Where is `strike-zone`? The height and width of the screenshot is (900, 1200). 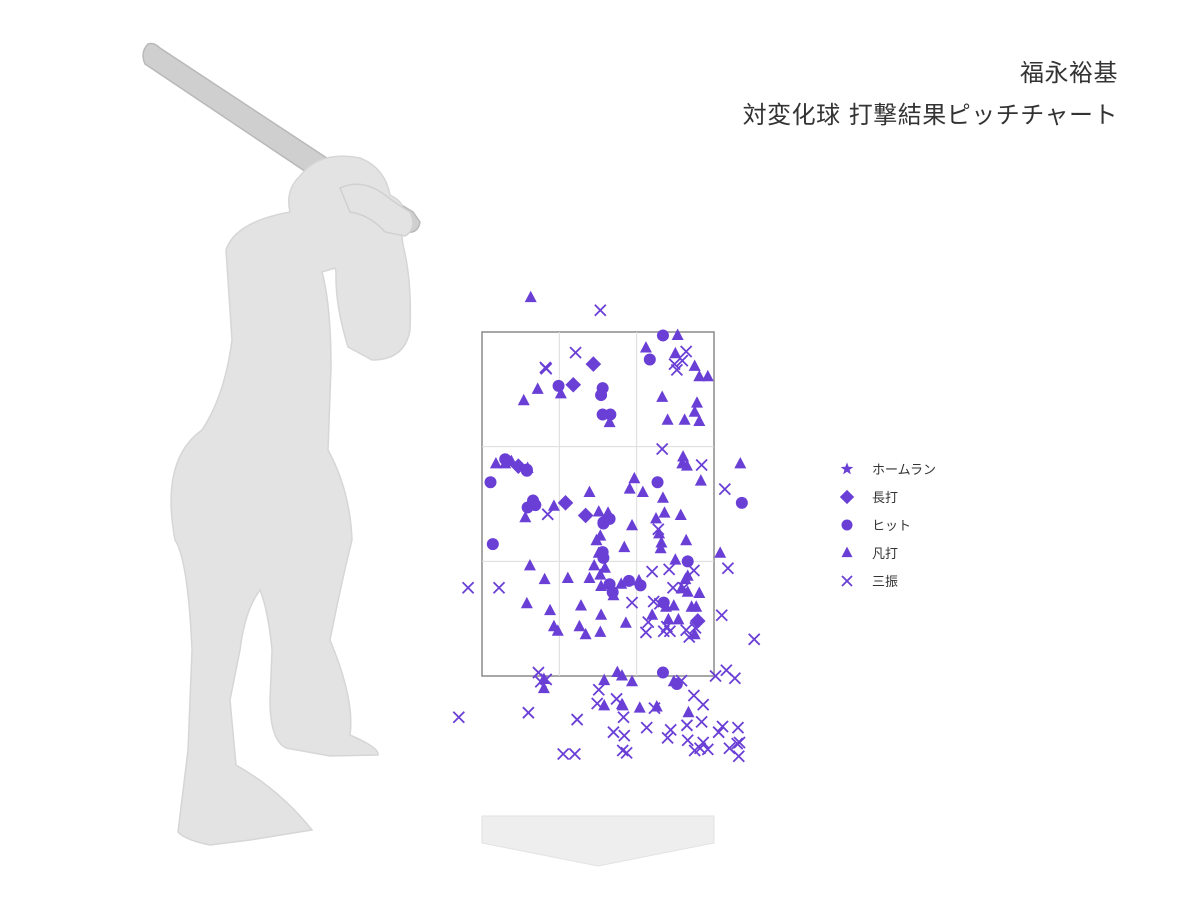 strike-zone is located at coordinates (598, 504).